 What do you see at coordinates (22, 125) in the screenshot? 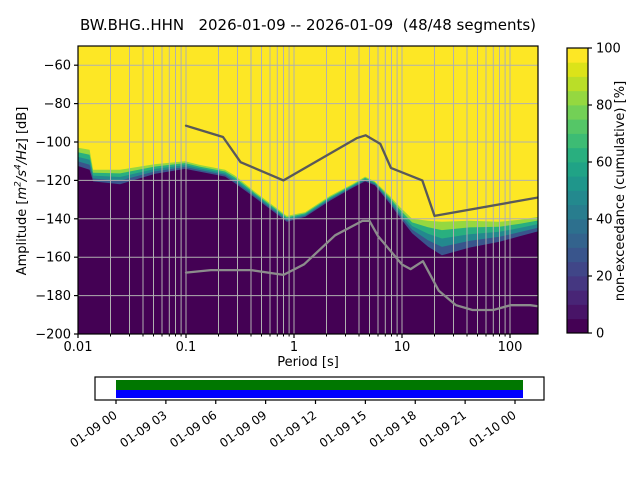
I see `y-axis-label-segment: ] [dB]` at bounding box center [22, 125].